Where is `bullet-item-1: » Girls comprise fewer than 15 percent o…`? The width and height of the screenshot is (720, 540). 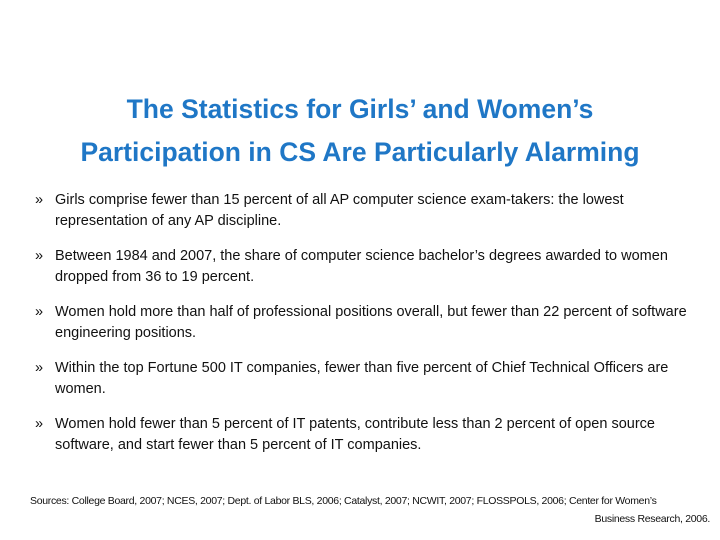
bullet-item-1: » Girls comprise fewer than 15 percent o… is located at coordinates (360, 211).